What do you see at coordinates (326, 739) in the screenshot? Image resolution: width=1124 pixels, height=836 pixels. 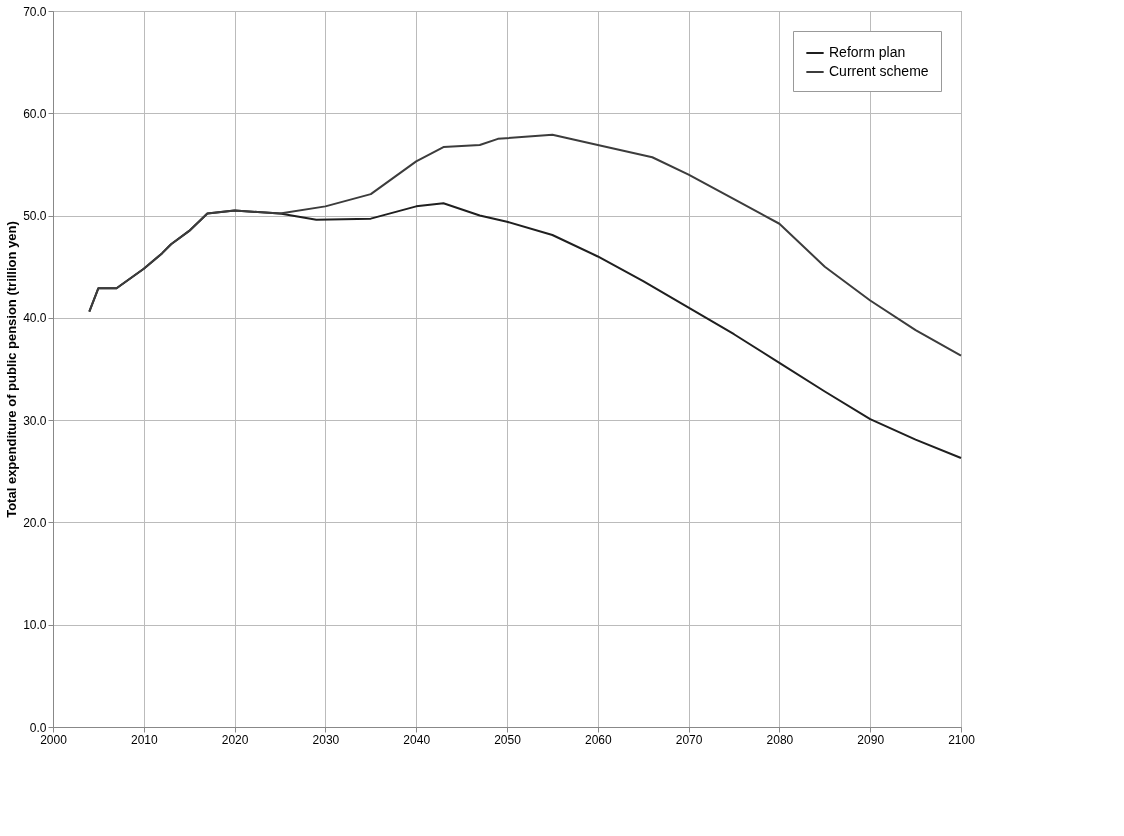 I see `x-tick-label: 2030` at bounding box center [326, 739].